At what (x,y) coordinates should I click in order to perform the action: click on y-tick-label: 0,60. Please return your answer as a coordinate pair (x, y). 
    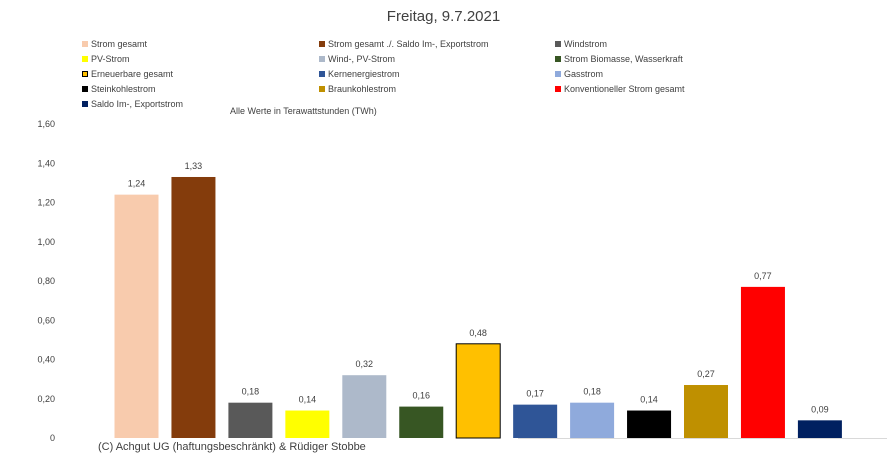
    Looking at the image, I should click on (46, 320).